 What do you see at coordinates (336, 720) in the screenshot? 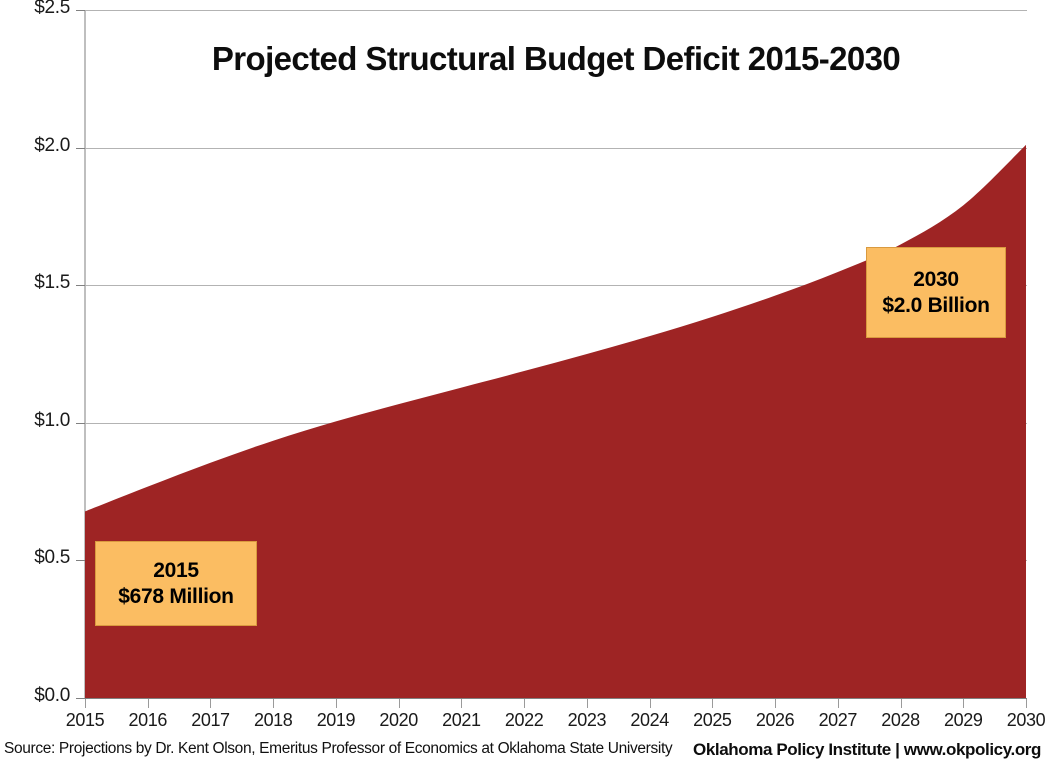
I see `x-tick-label: 2019` at bounding box center [336, 720].